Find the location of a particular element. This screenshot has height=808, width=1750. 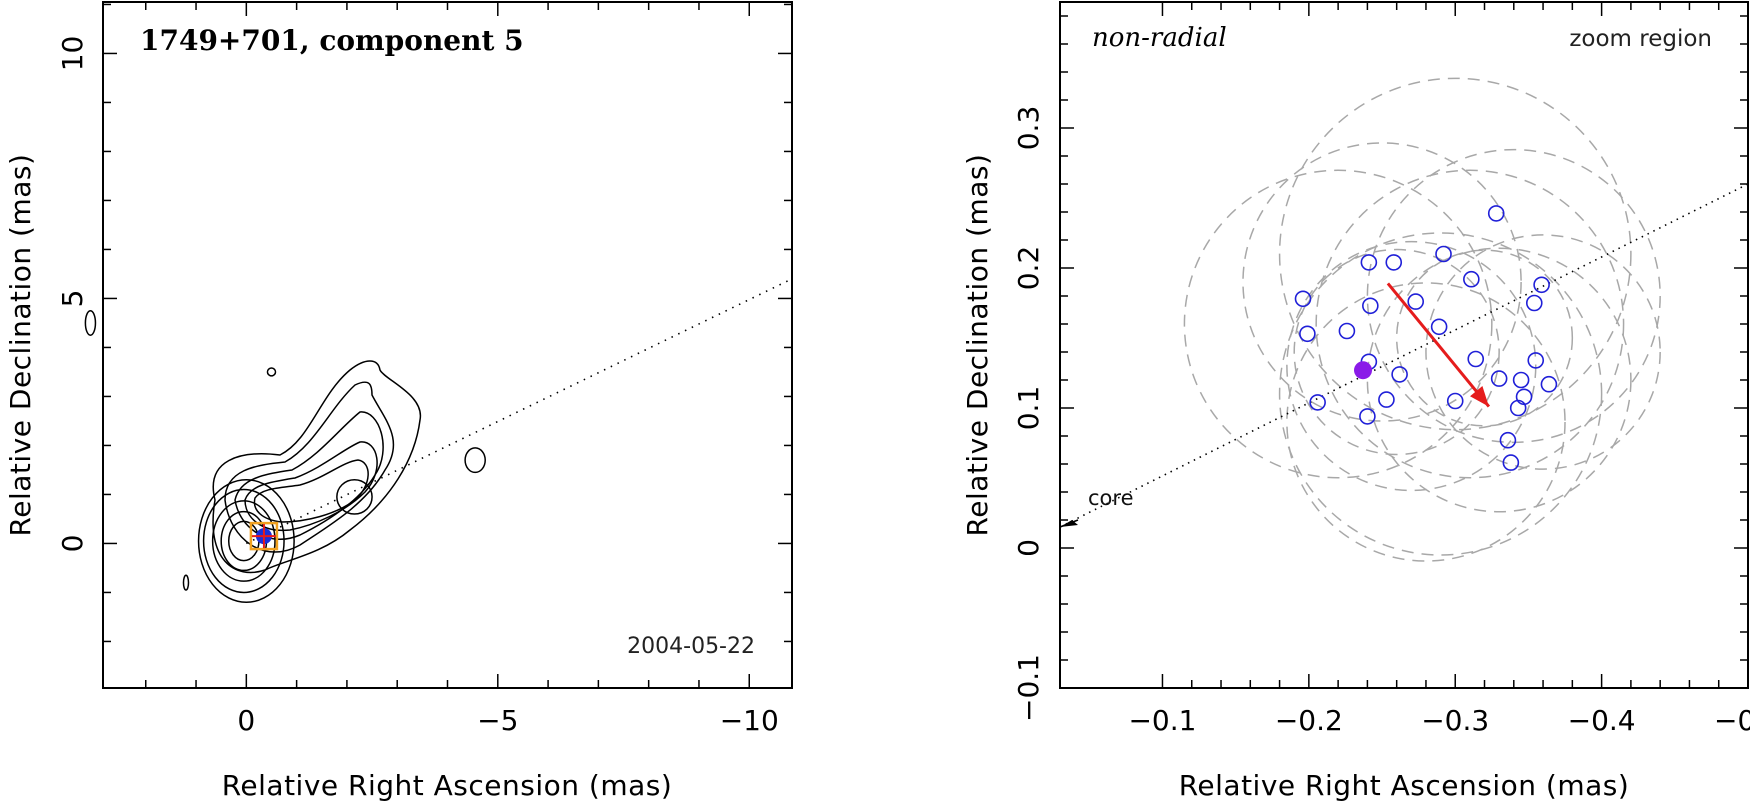

x-tick-label: 0 is located at coordinates (246, 720).